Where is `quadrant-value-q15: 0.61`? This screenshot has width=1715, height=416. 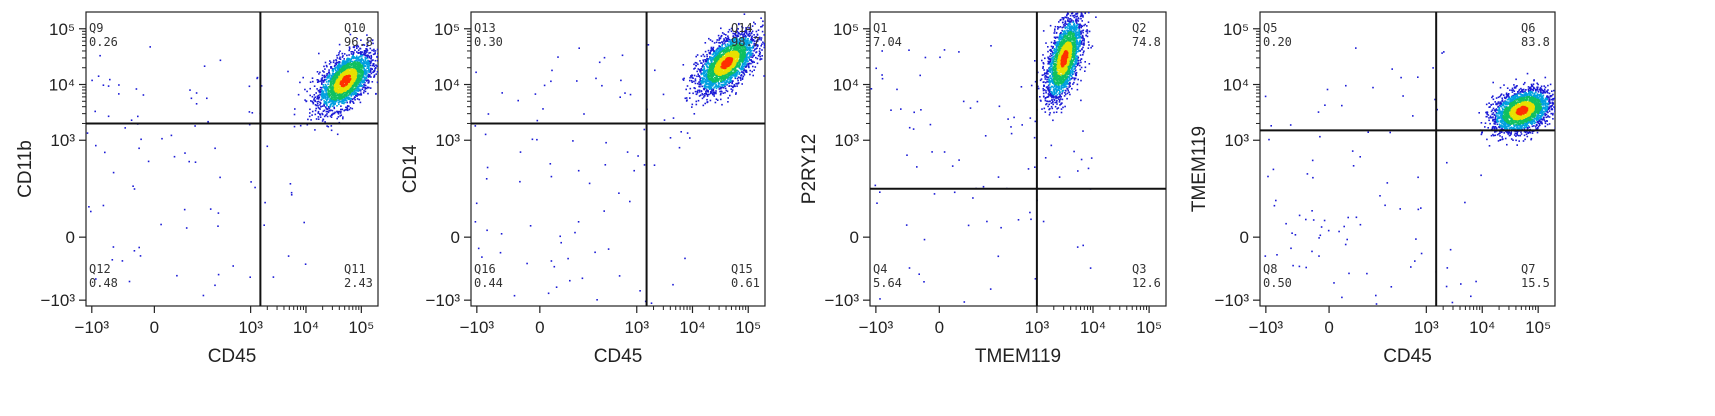 quadrant-value-q15: 0.61 is located at coordinates (745, 283).